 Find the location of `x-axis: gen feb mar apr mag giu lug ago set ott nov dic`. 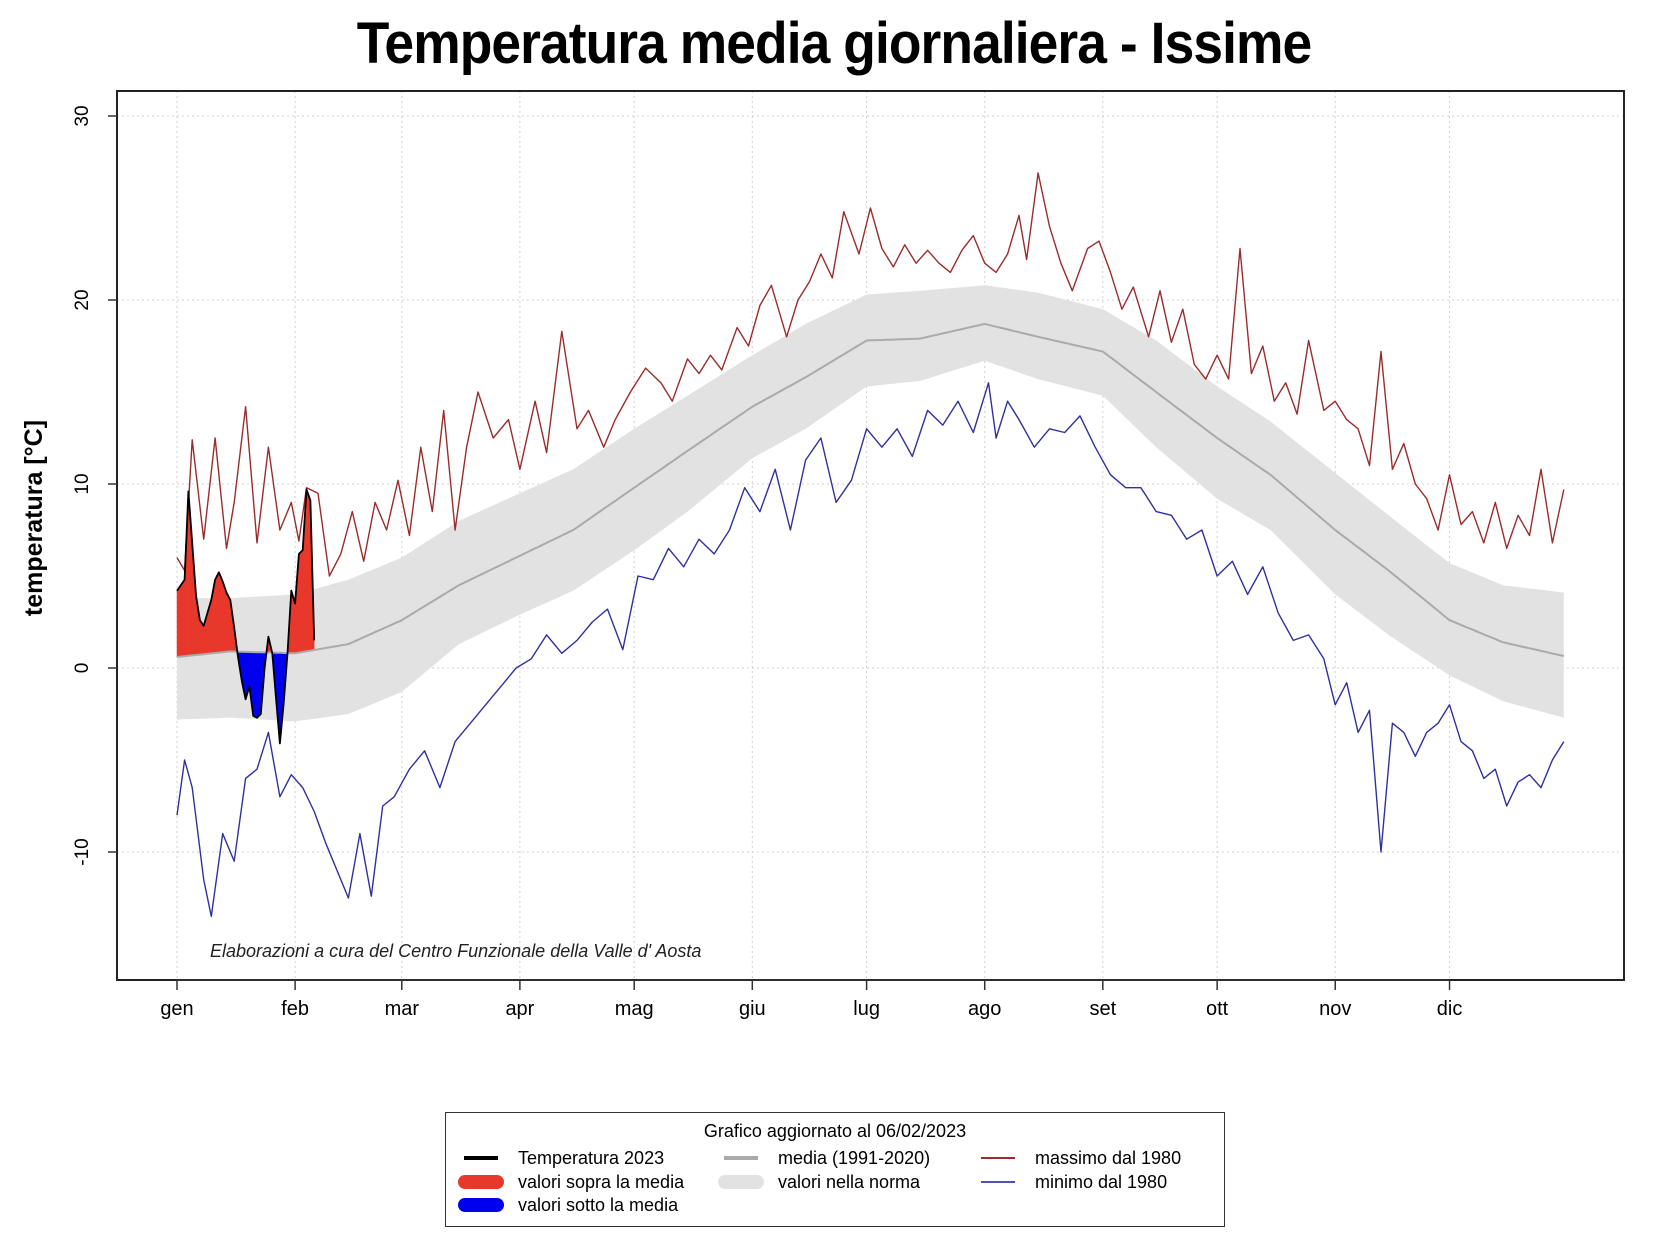

x-axis: gen feb mar apr mag giu lug ago set ott nov dic is located at coordinates (811, 999).